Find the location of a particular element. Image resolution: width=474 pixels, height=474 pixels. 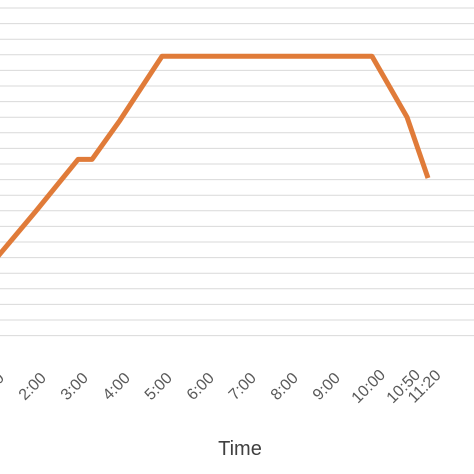

x-tick-label: 9:00 is located at coordinates (327, 387).